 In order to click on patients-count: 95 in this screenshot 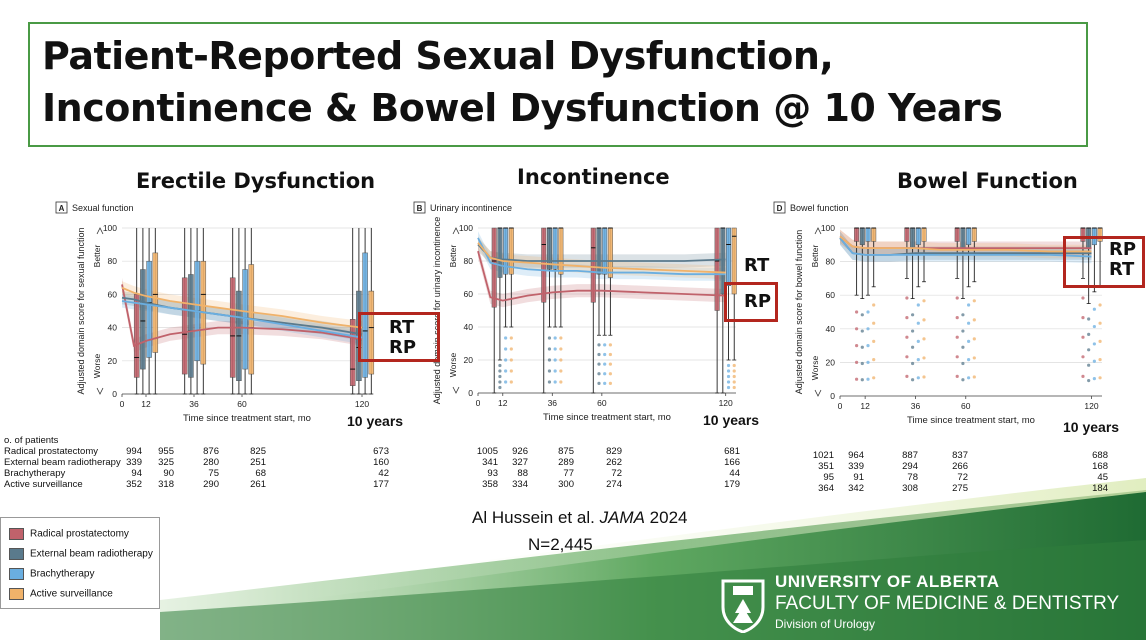, I will do `click(828, 477)`.